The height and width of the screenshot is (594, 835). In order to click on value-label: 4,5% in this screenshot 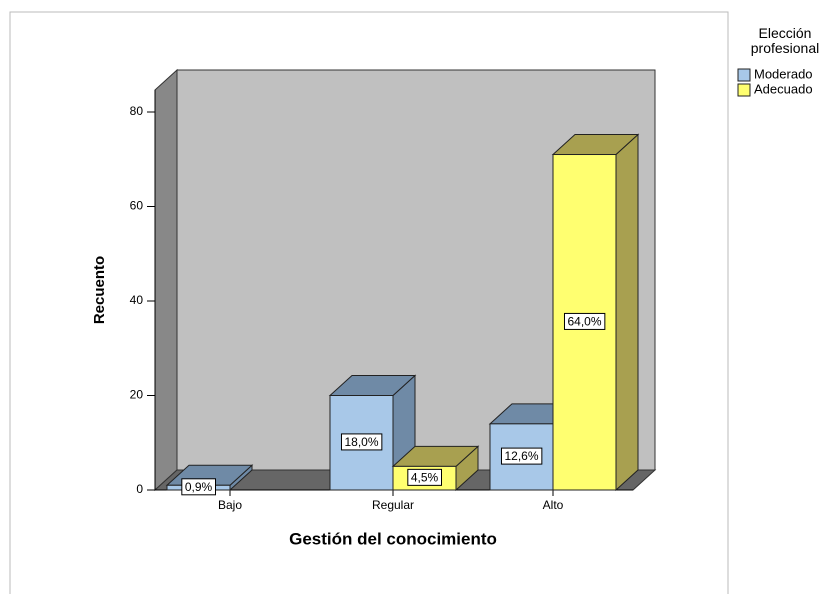, I will do `click(425, 477)`.